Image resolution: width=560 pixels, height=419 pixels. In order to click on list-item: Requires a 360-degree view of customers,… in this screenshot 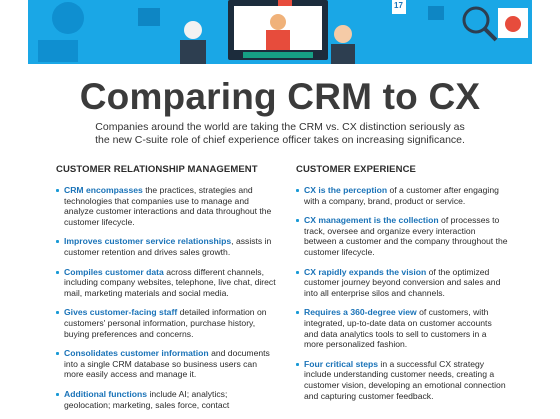, I will do `click(402, 328)`.